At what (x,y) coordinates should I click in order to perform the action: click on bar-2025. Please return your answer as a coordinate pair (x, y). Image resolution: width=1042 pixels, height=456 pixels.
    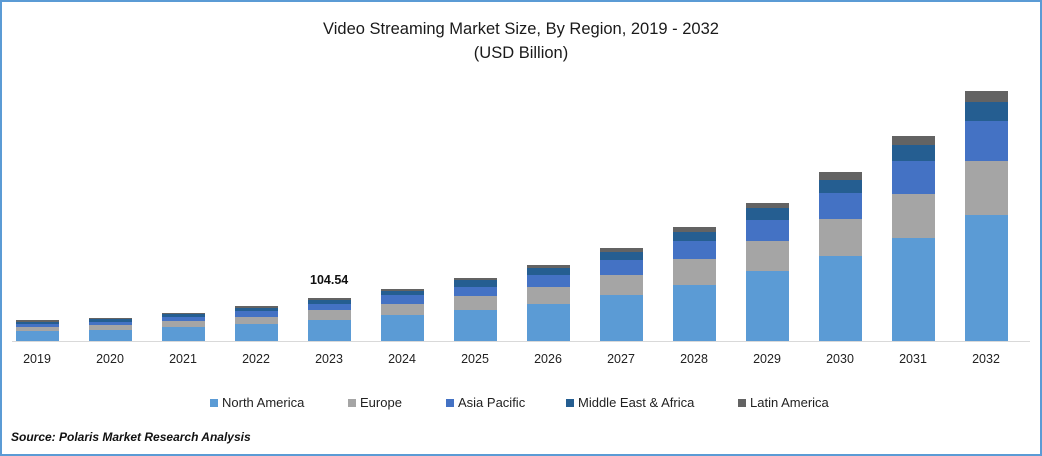
    Looking at the image, I should click on (475, 309).